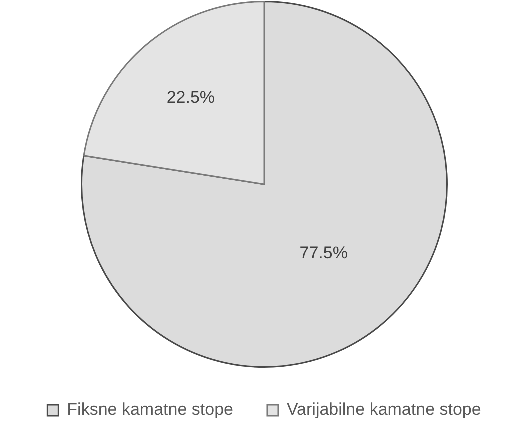 The width and height of the screenshot is (529, 438). Describe the element at coordinates (150, 410) in the screenshot. I see `legend-label: Fiksne kamatne stope` at that location.